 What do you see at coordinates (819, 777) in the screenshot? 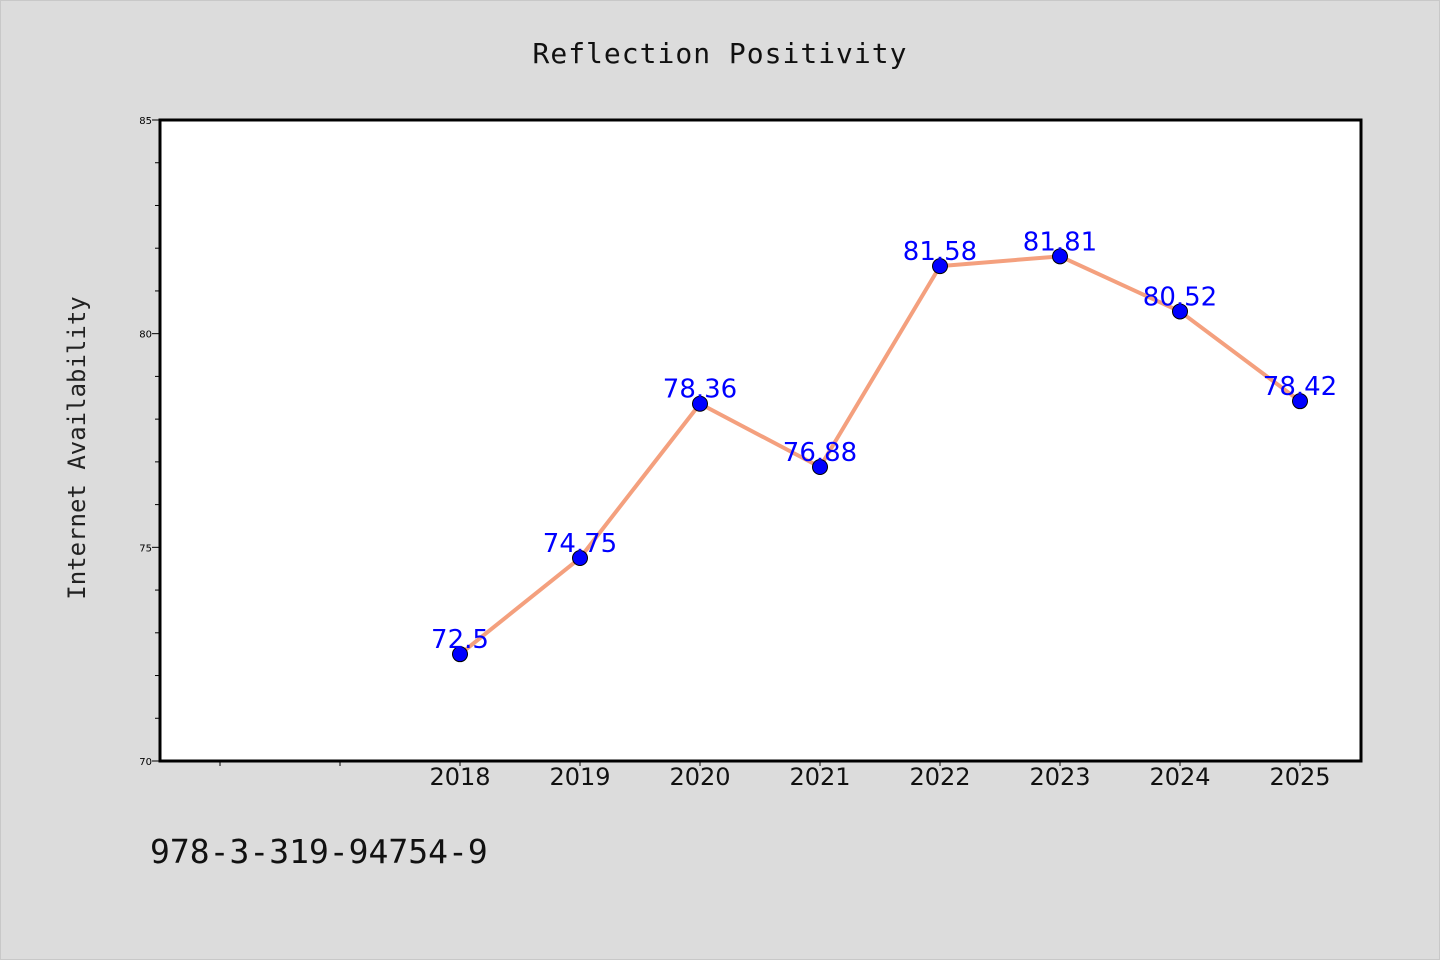
I see `x-tick-label: 2021` at bounding box center [819, 777].